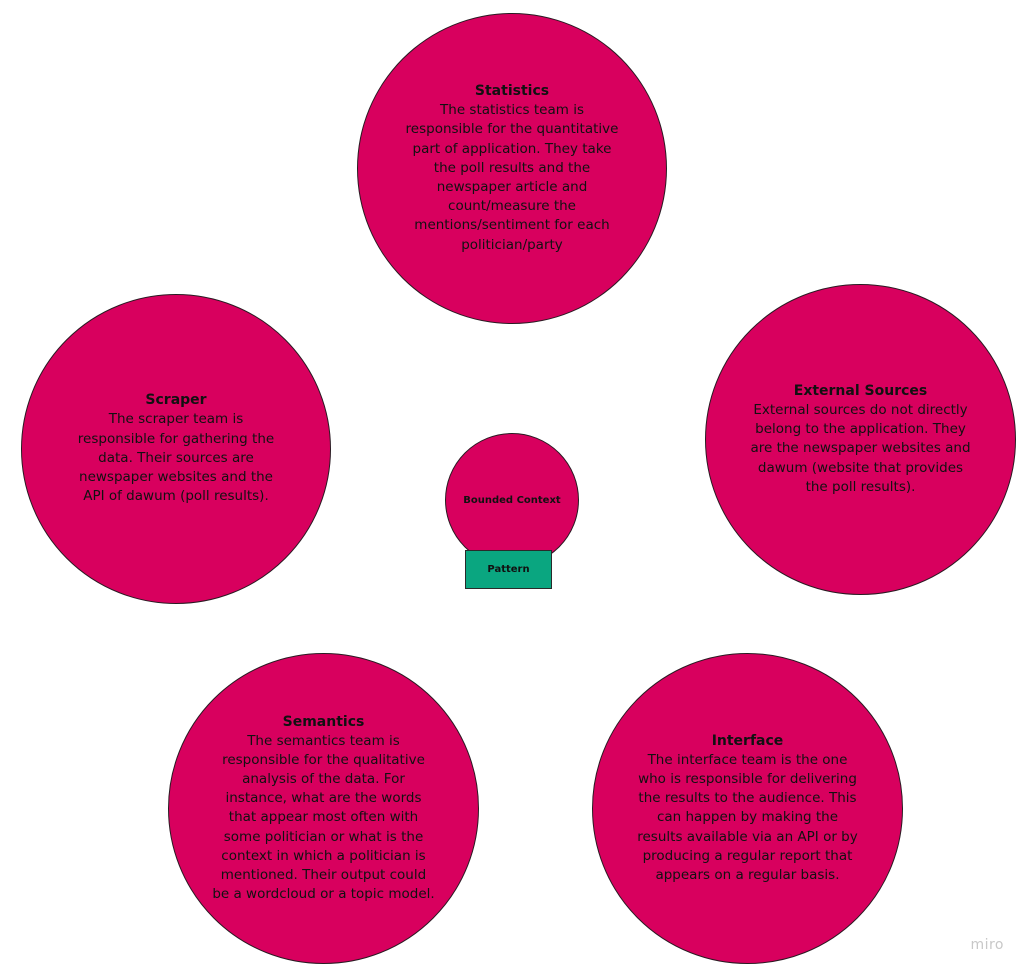  I want to click on legend-bounded-context-label: Bounded Context, so click(512, 500).